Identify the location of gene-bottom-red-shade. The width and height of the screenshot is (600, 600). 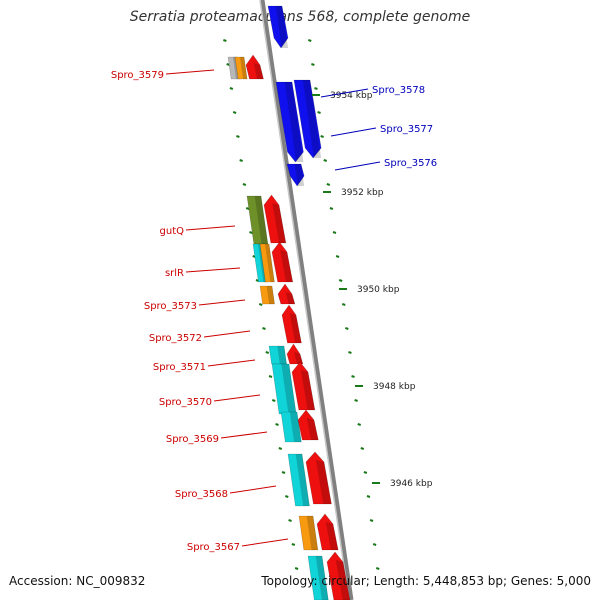
(342, 580).